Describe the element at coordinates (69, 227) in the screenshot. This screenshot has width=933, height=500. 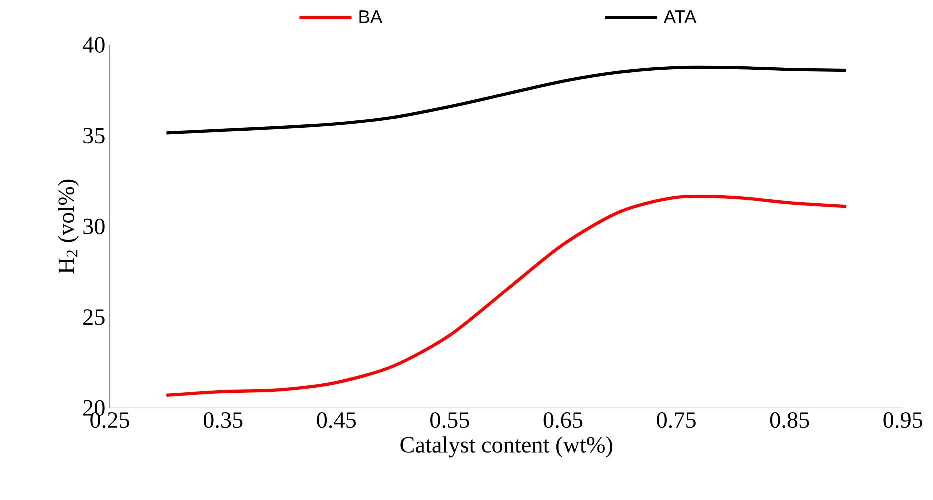
I see `y-axis-title: H$_{2}$ (vol%)` at that location.